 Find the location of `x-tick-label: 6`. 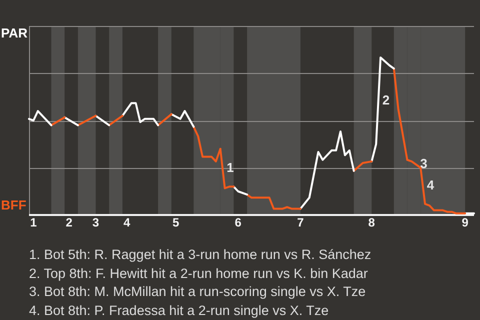

x-tick-label: 6 is located at coordinates (238, 223).